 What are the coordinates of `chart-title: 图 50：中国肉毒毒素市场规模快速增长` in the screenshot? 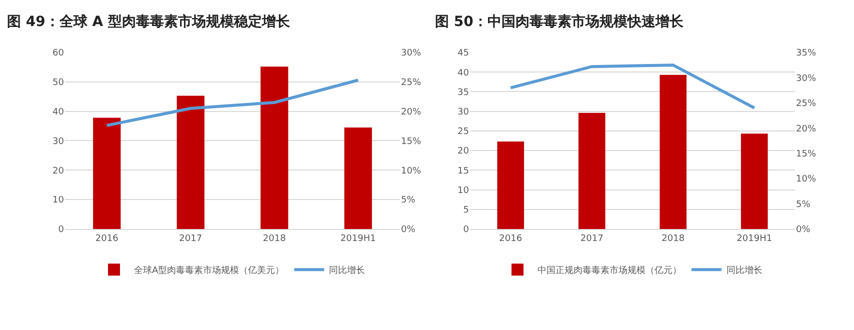 It's located at (559, 21).